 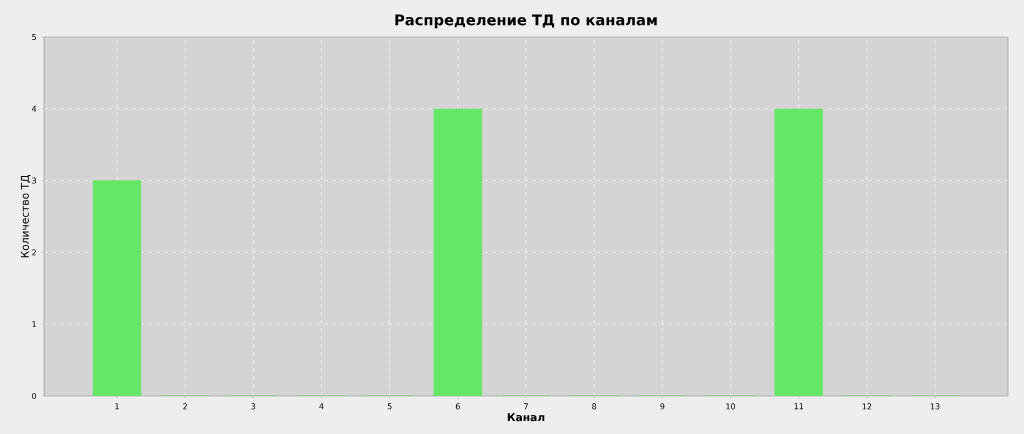 What do you see at coordinates (731, 406) in the screenshot?
I see `x-tick-label: 10` at bounding box center [731, 406].